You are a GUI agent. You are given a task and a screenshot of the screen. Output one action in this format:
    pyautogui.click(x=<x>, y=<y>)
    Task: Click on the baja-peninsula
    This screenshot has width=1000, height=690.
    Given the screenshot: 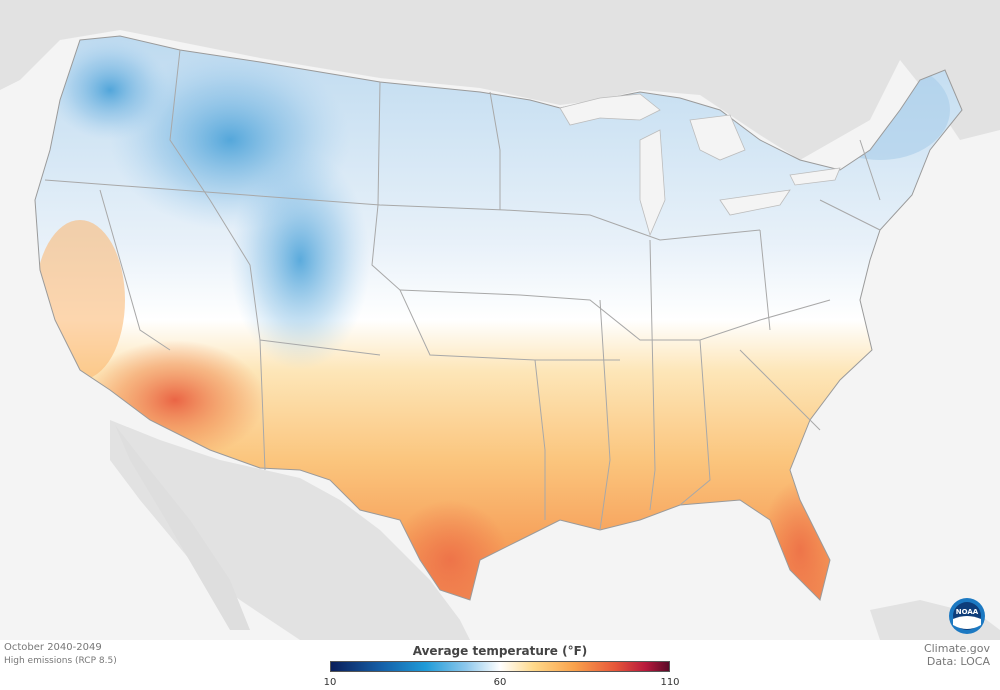 What is the action you would take?
    pyautogui.click(x=182, y=527)
    